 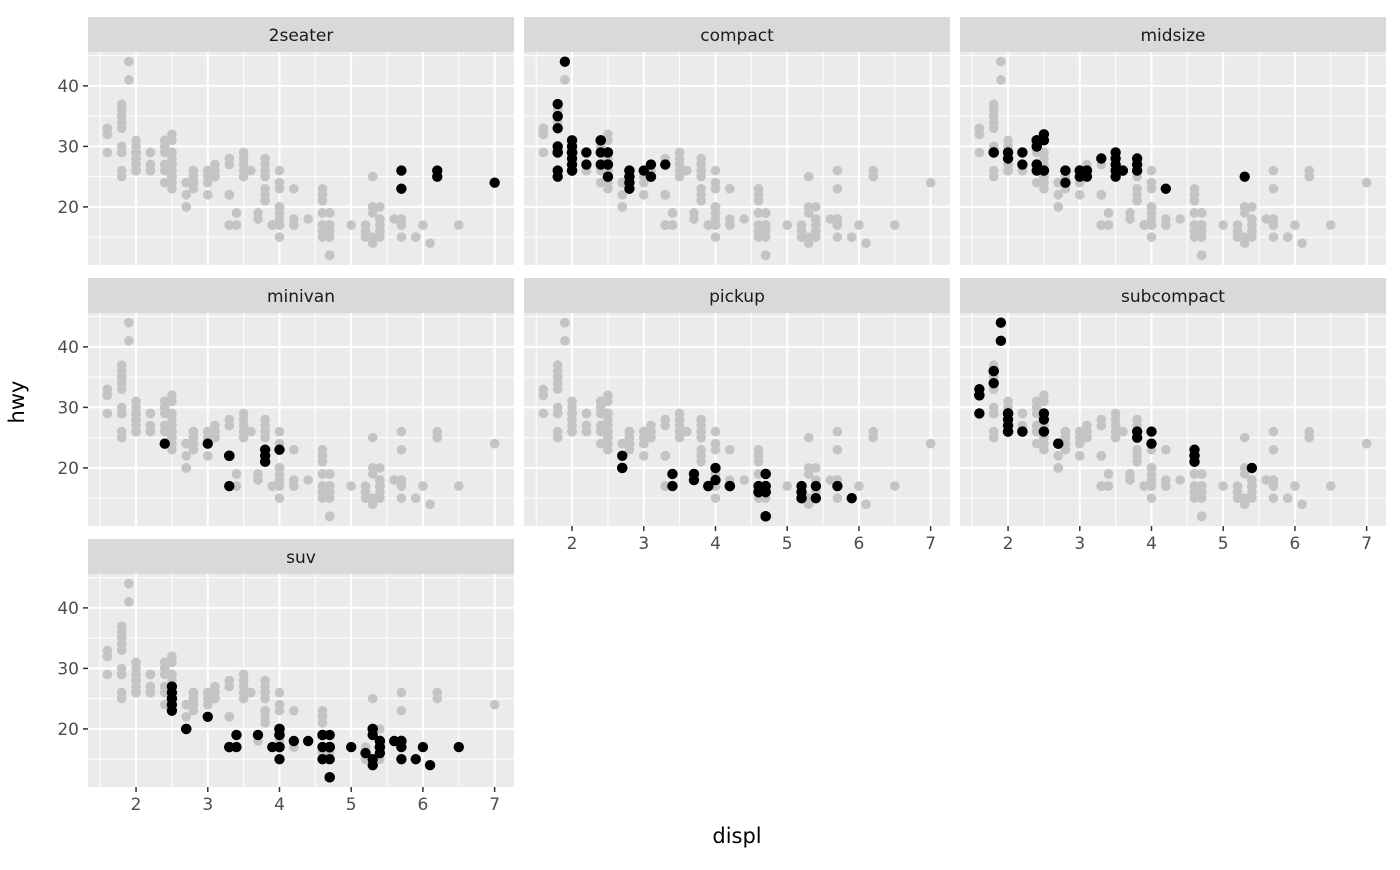 What do you see at coordinates (1173, 416) in the screenshot?
I see `facet-subcompact: subcompact 2 3 4 5 6 7` at bounding box center [1173, 416].